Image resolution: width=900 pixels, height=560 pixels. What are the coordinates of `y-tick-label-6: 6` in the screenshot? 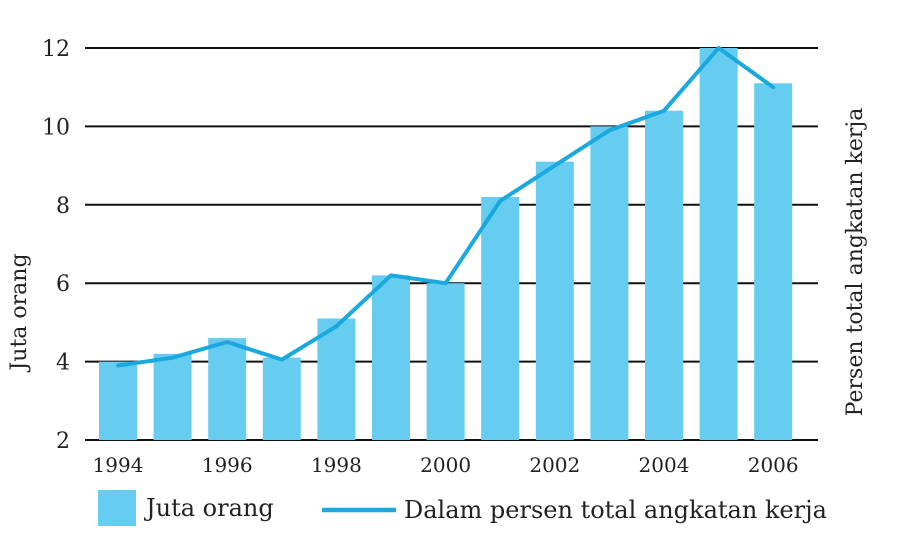 It's located at (63, 284).